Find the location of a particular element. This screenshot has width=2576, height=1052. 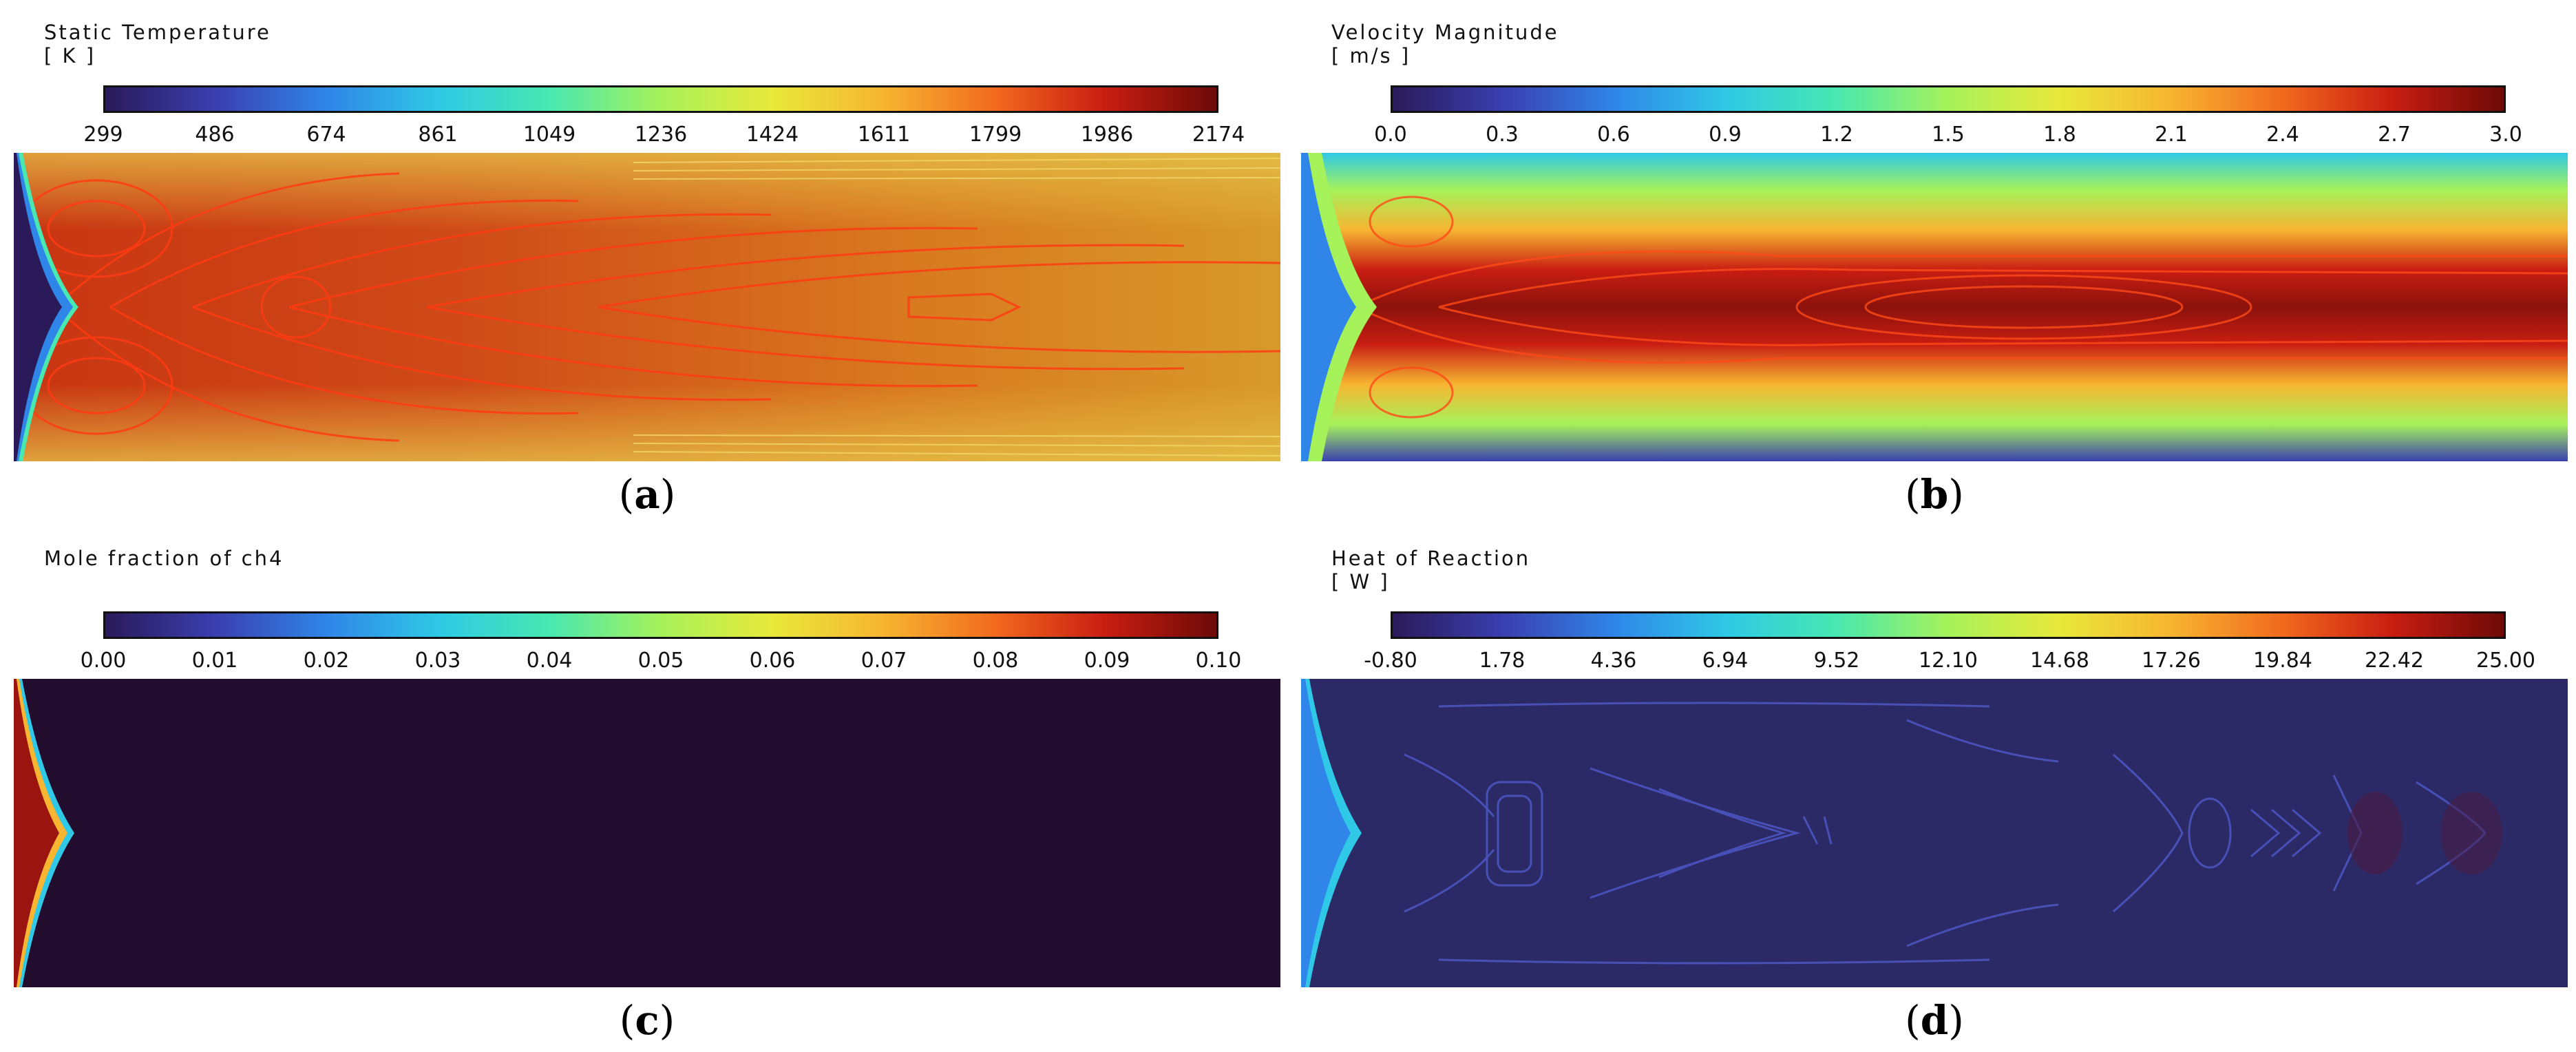

colorbar-tick-label: 1.5 is located at coordinates (1949, 135).